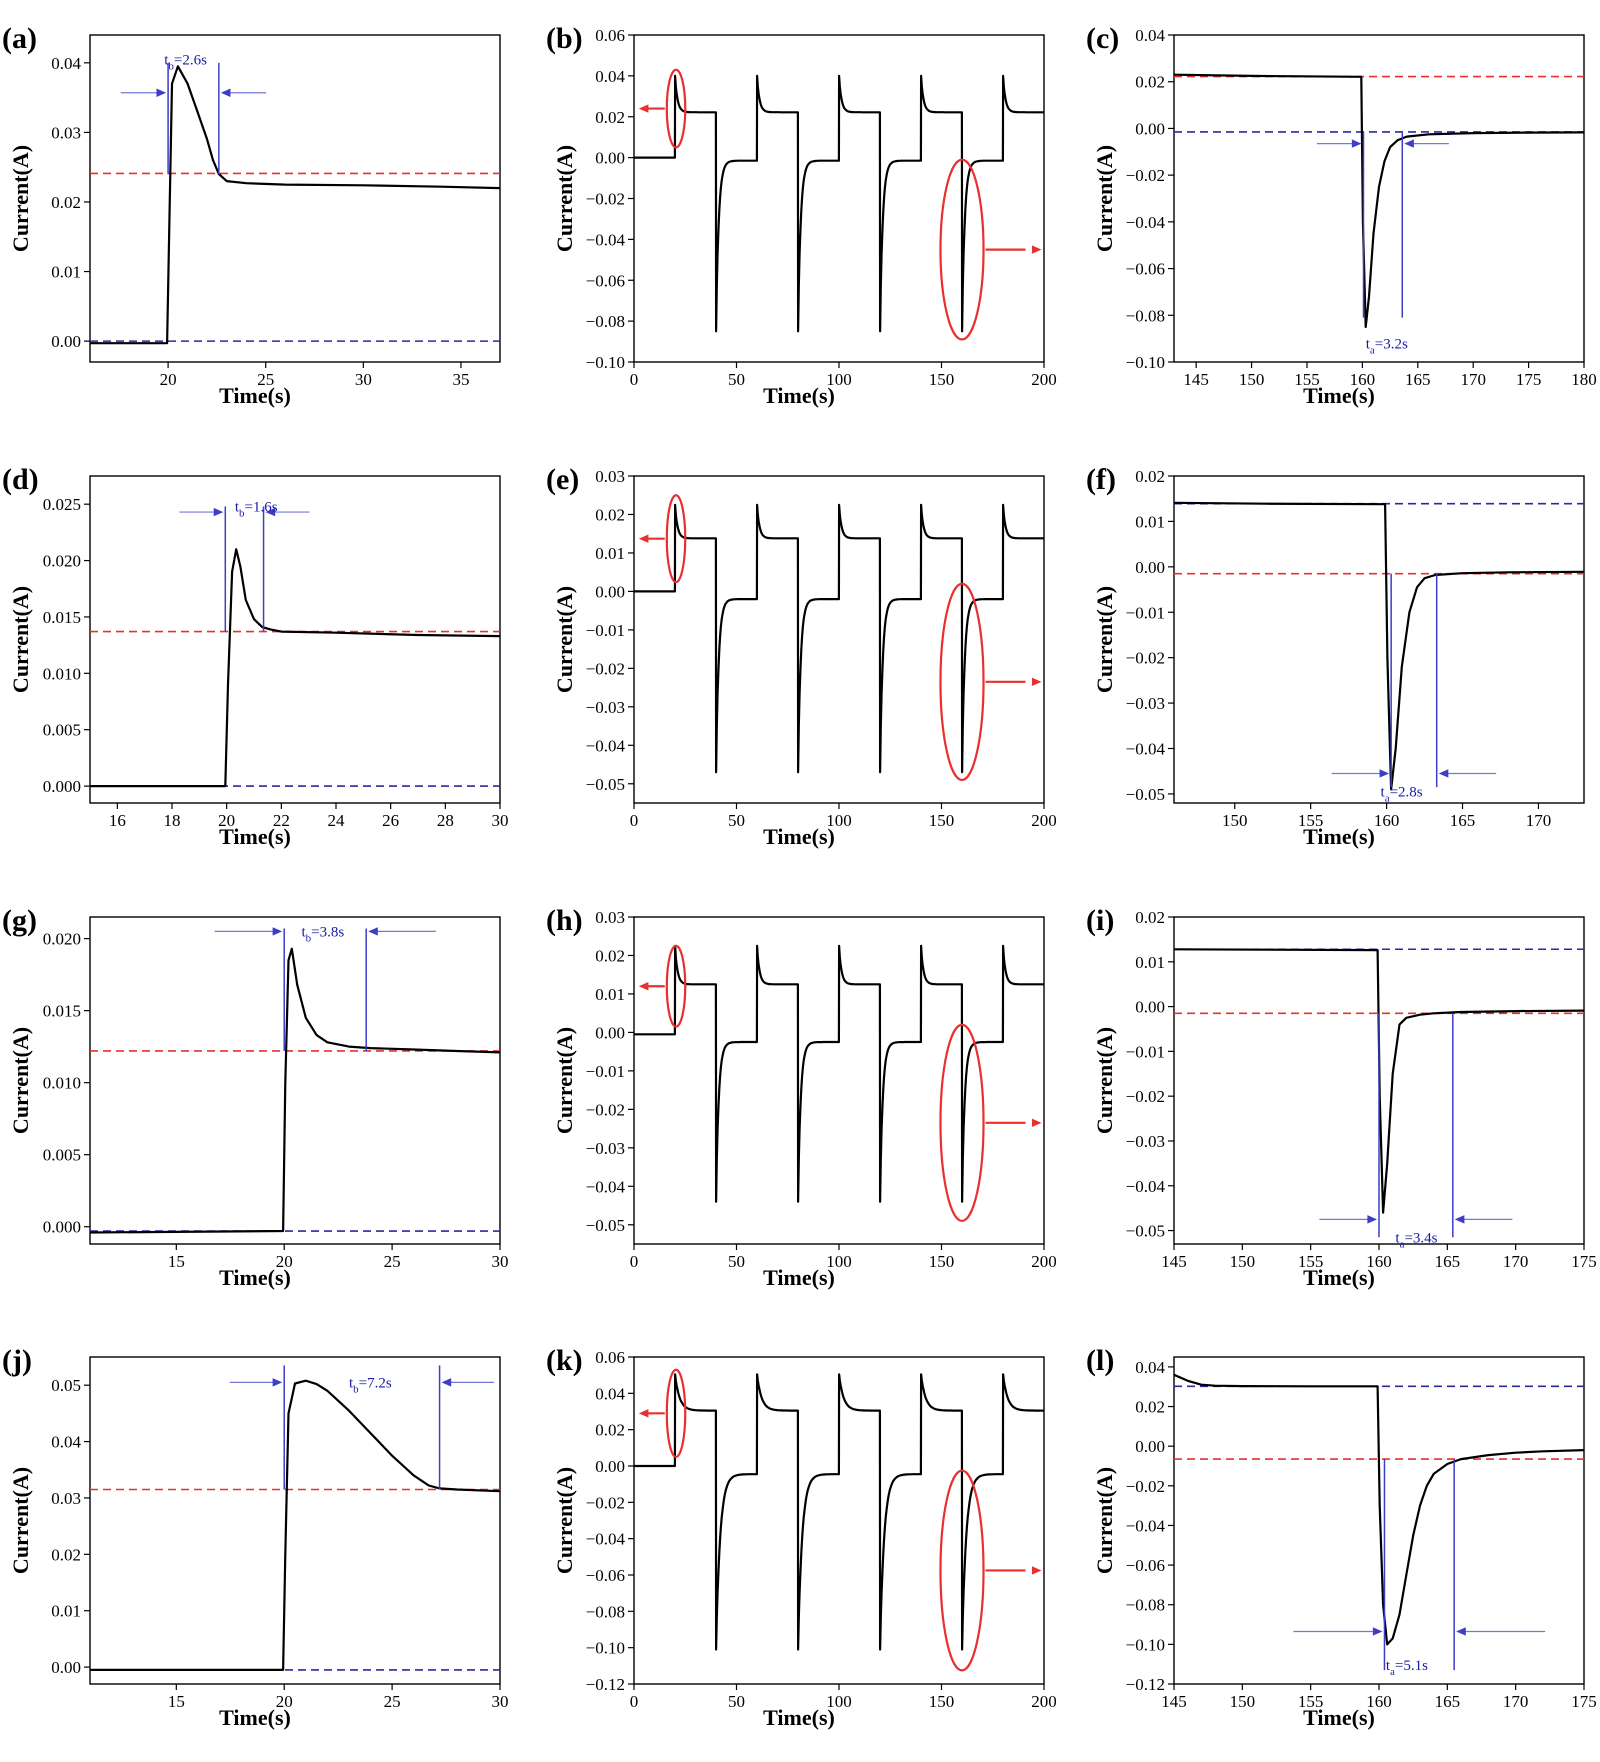 This screenshot has width=1600, height=1762. What do you see at coordinates (62, 786) in the screenshot?
I see `y-tick-label: 0.000` at bounding box center [62, 786].